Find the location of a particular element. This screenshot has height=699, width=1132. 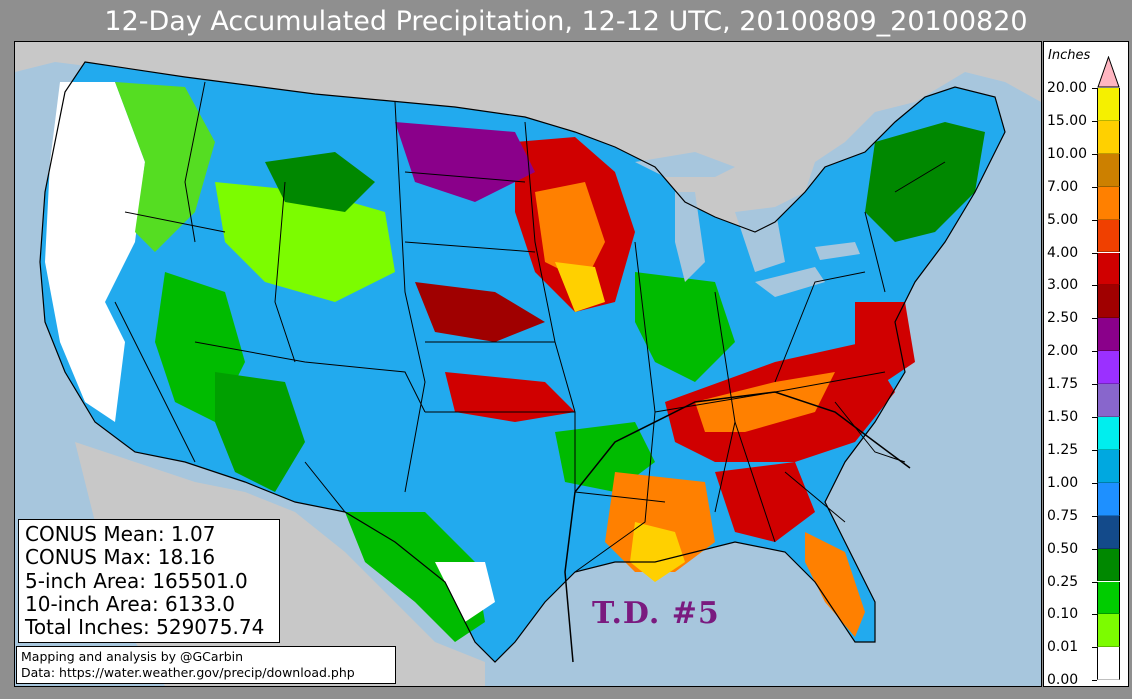

legend-title: Inches is located at coordinates (1069, 55).